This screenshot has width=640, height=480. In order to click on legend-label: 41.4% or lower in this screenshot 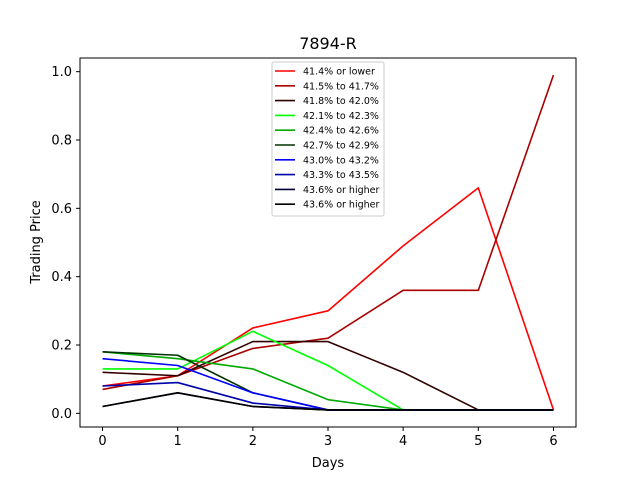, I will do `click(339, 72)`.